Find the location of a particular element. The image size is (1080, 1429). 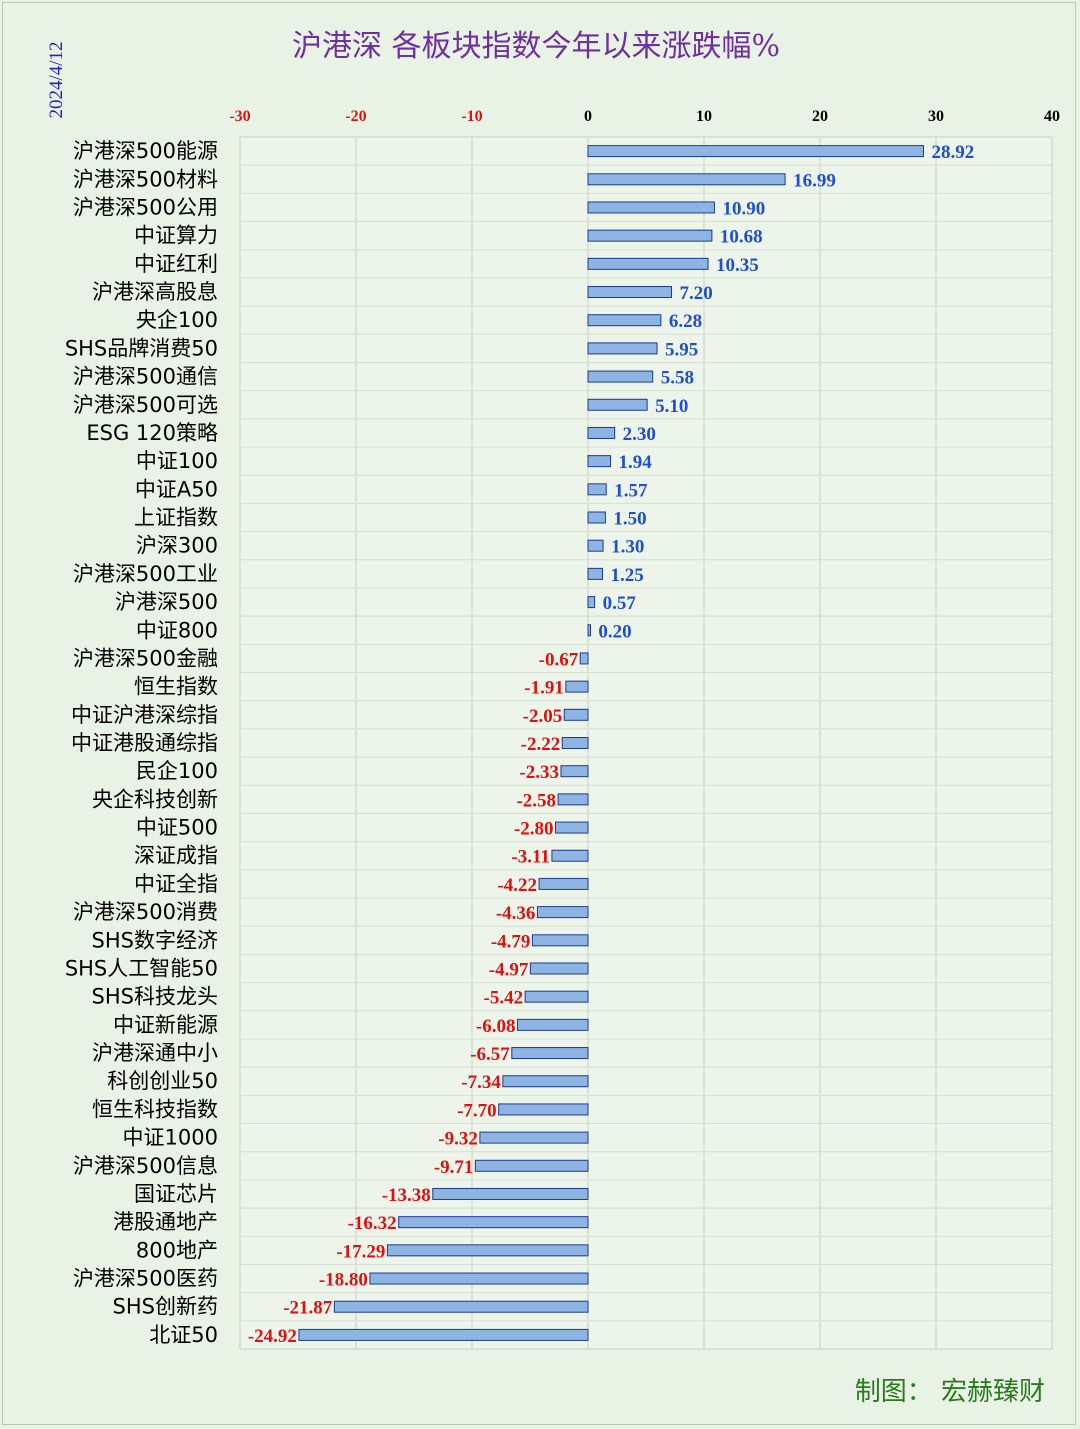

value-label: 1.57 is located at coordinates (631, 490).